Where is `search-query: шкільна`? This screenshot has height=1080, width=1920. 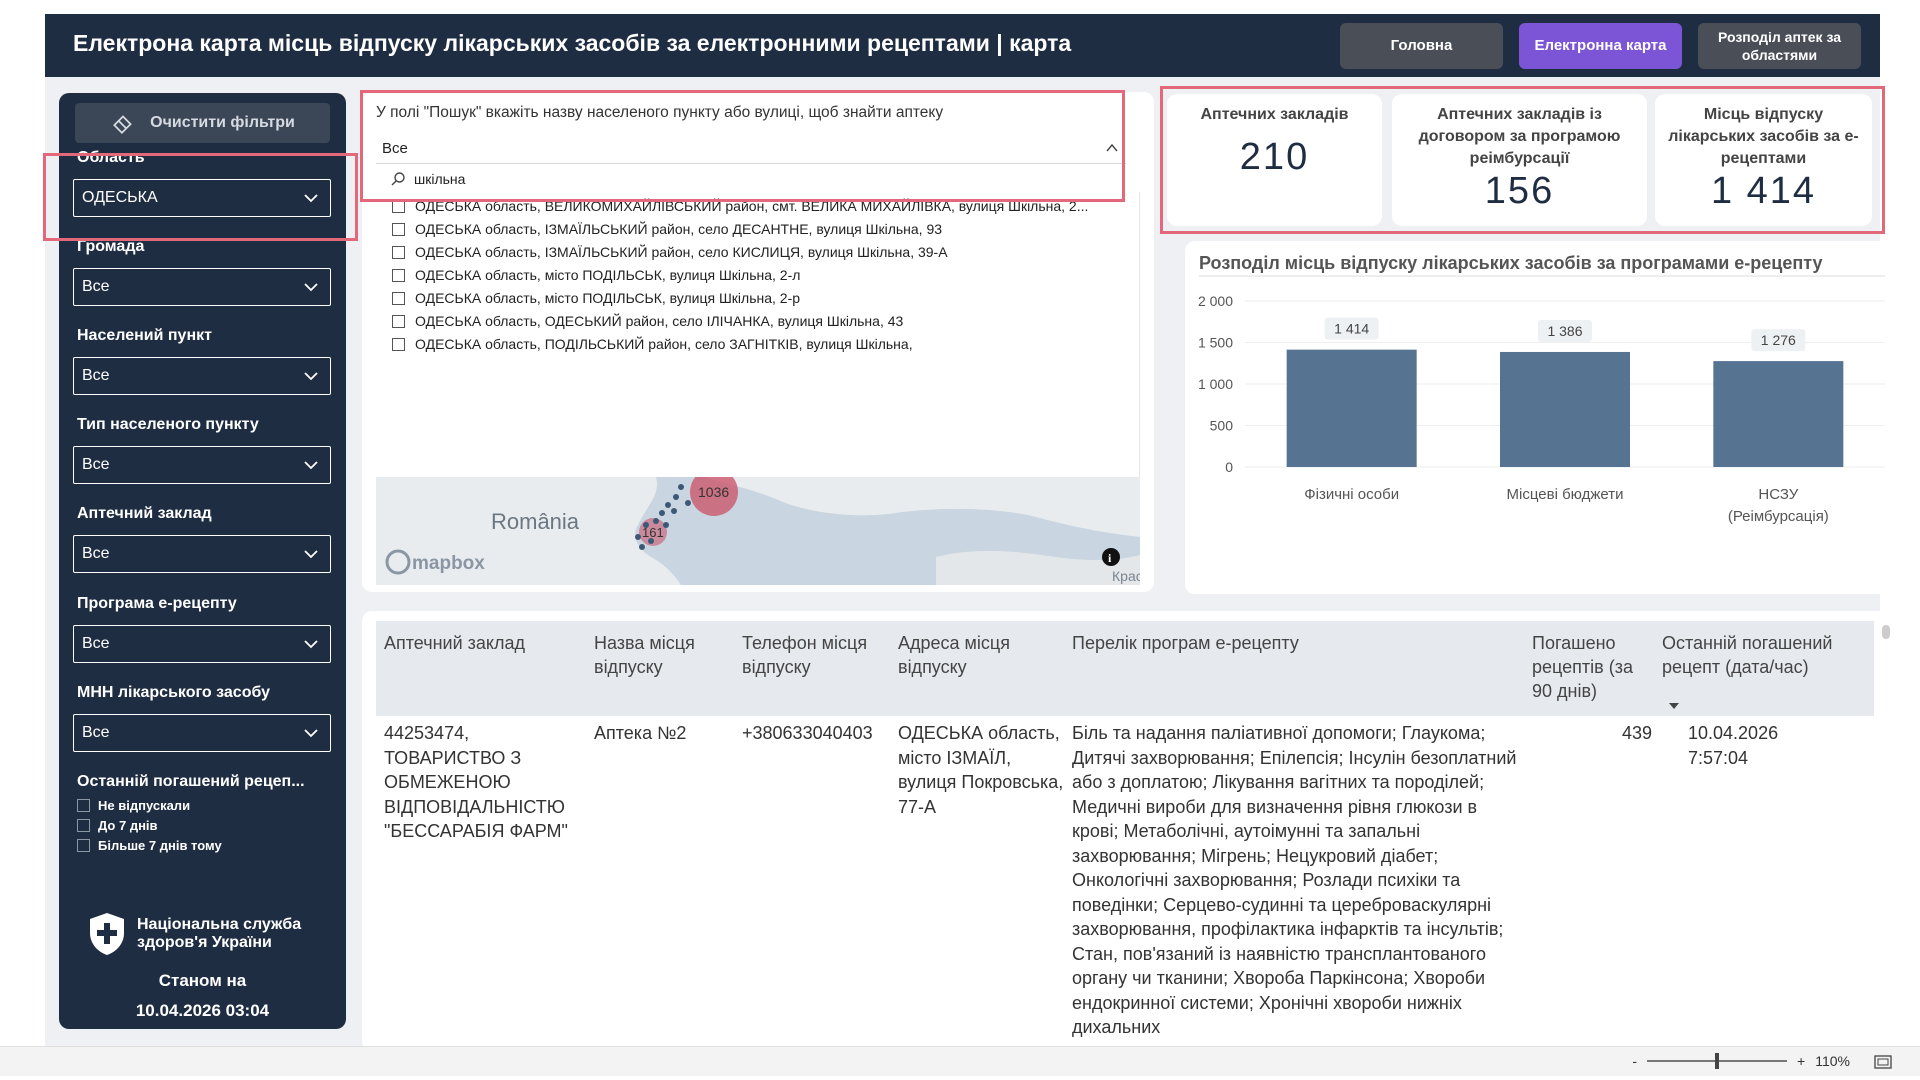
search-query: шкільна is located at coordinates (440, 179).